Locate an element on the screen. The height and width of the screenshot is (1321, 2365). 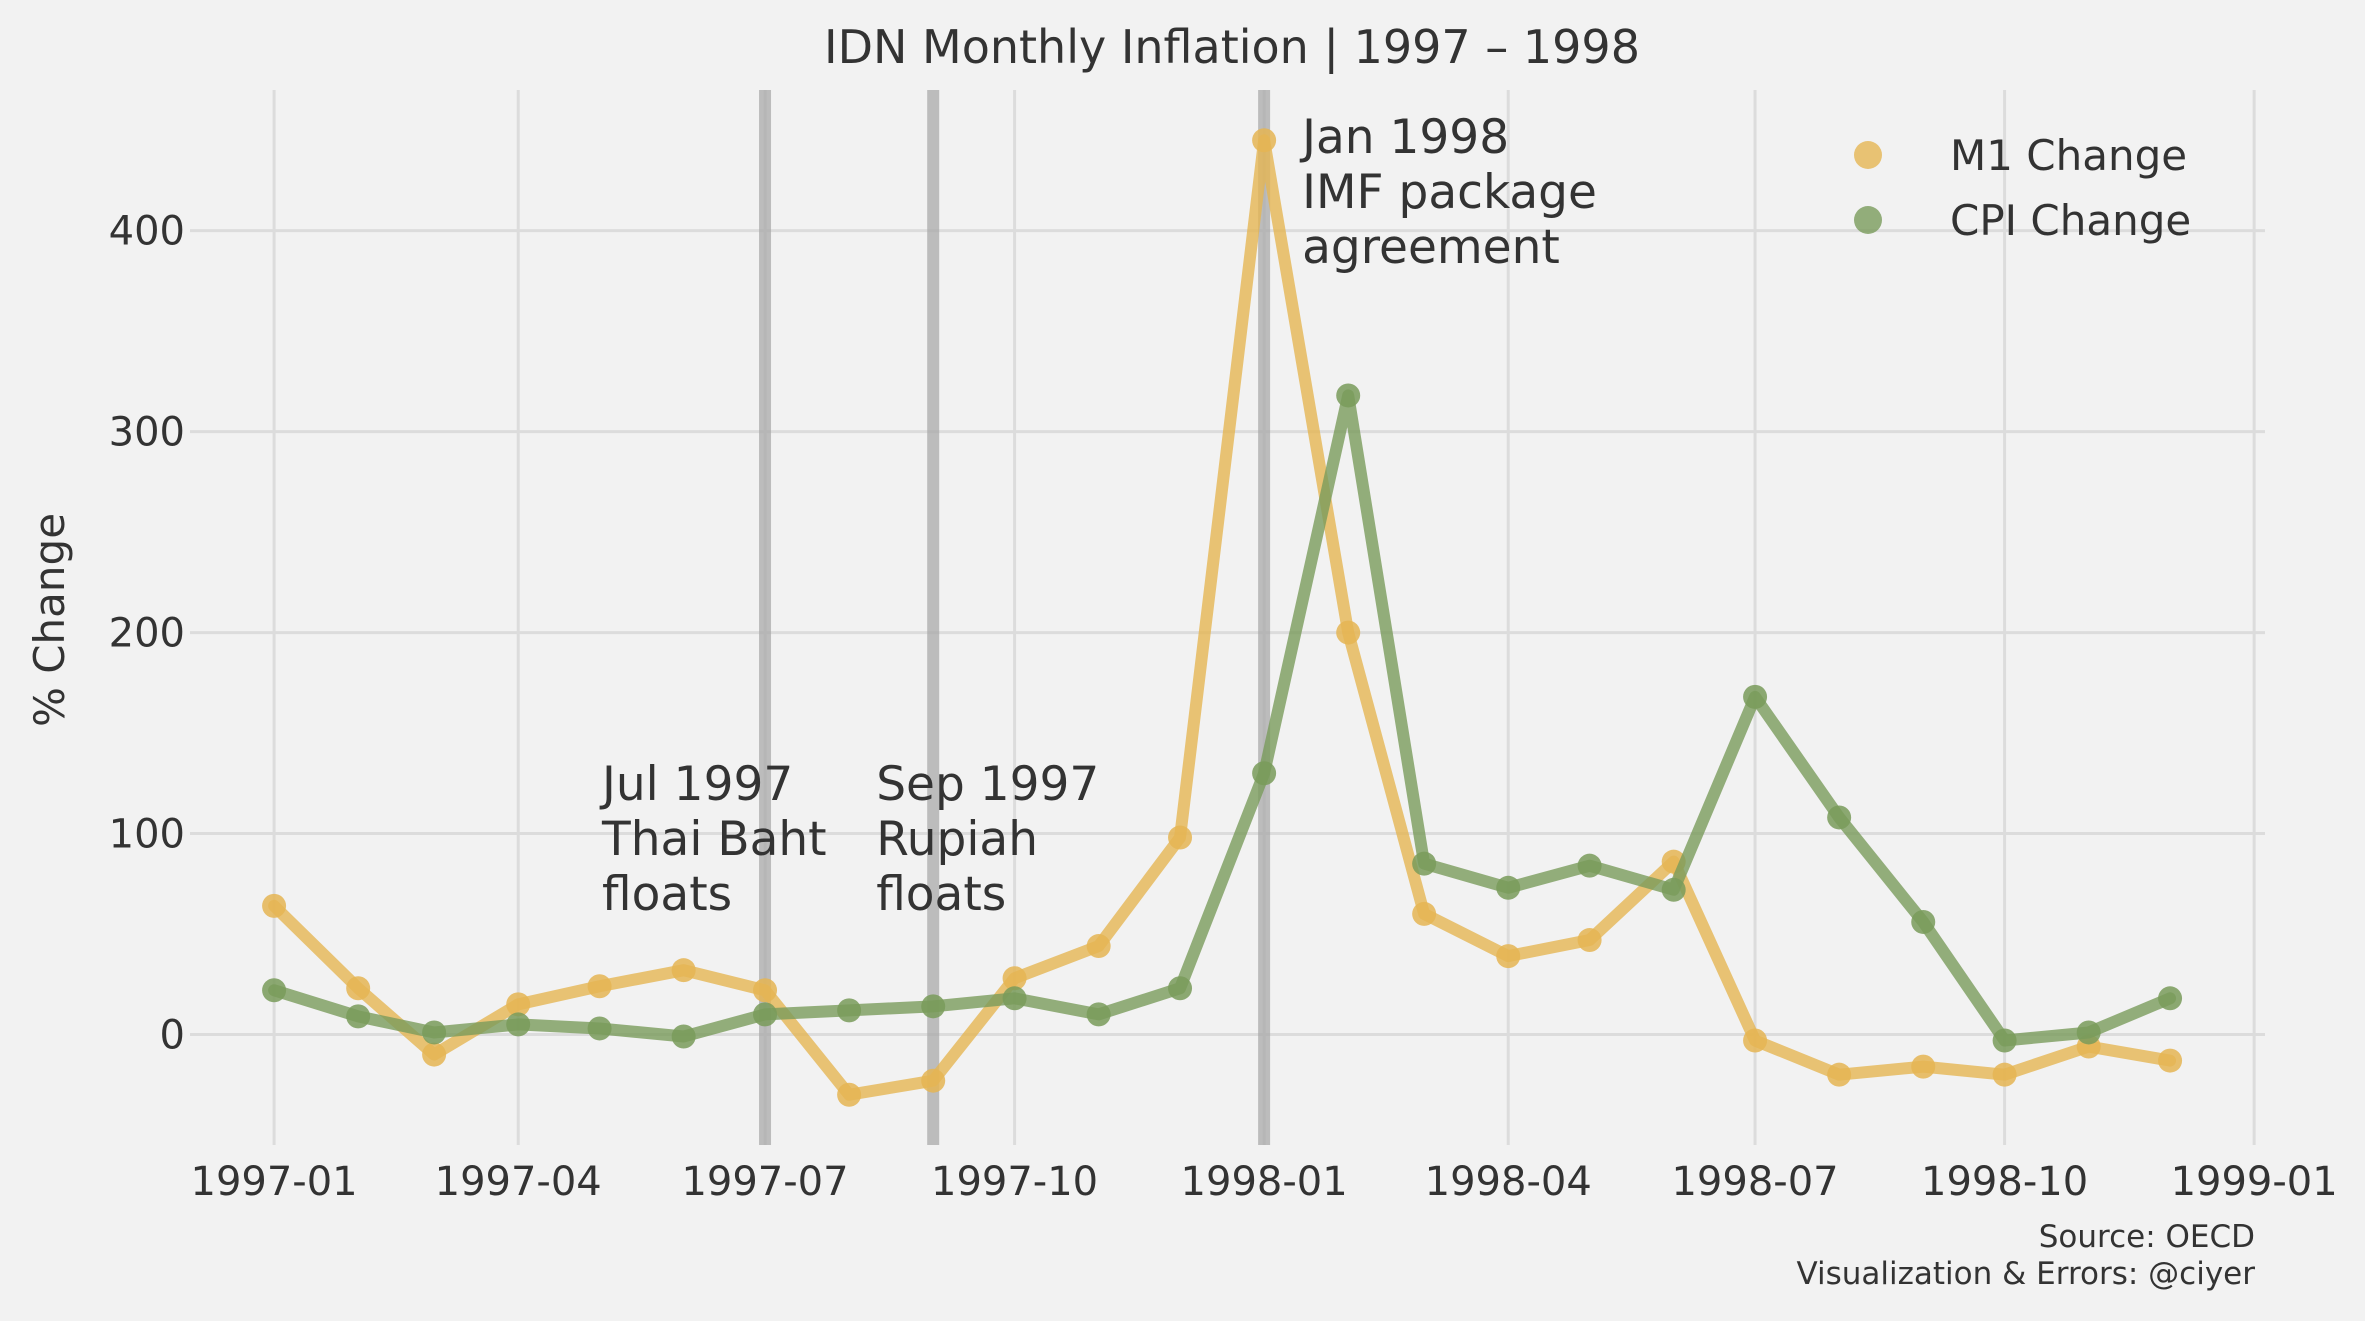
x-tick-label: 1999-01 is located at coordinates (2254, 1182).